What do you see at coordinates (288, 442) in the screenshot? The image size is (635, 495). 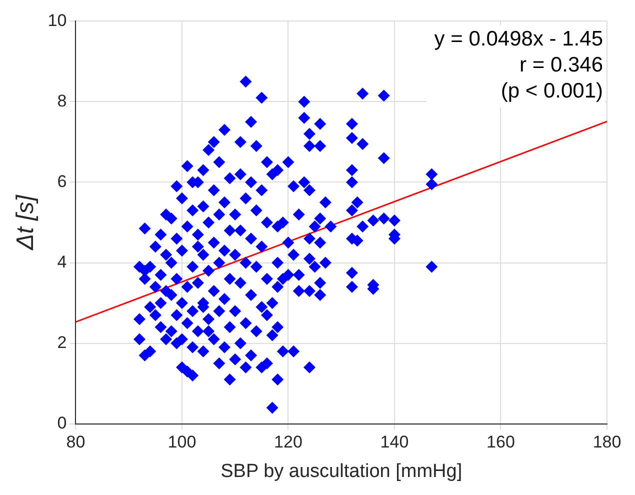 I see `x-tick-label: 120` at bounding box center [288, 442].